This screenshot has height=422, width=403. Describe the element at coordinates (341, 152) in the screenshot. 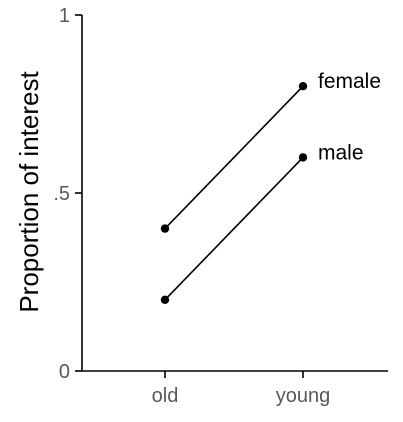

I see `series-label-male: male` at that location.